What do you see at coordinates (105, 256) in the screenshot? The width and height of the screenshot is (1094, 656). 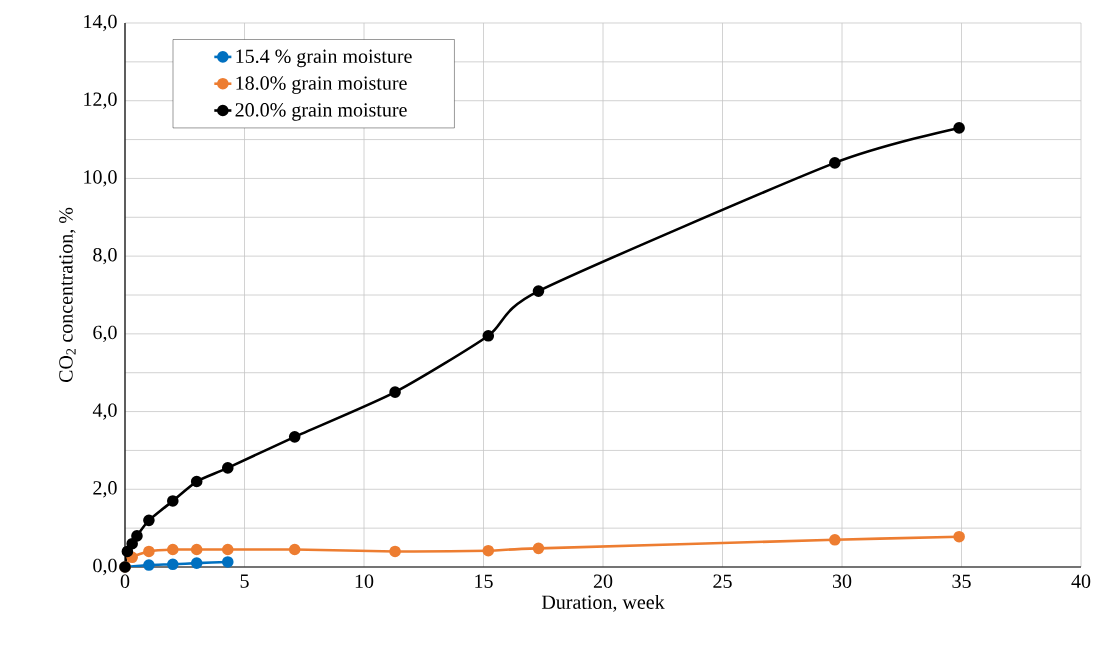 I see `y-tick-label: 8,0` at bounding box center [105, 256].